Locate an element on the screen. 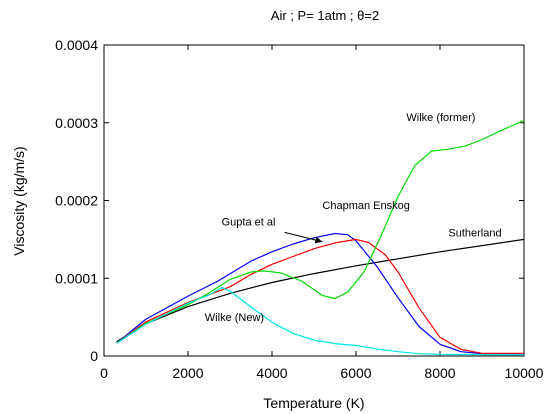 Image resolution: width=555 pixels, height=414 pixels. y-tick-label: 0 is located at coordinates (94, 356).